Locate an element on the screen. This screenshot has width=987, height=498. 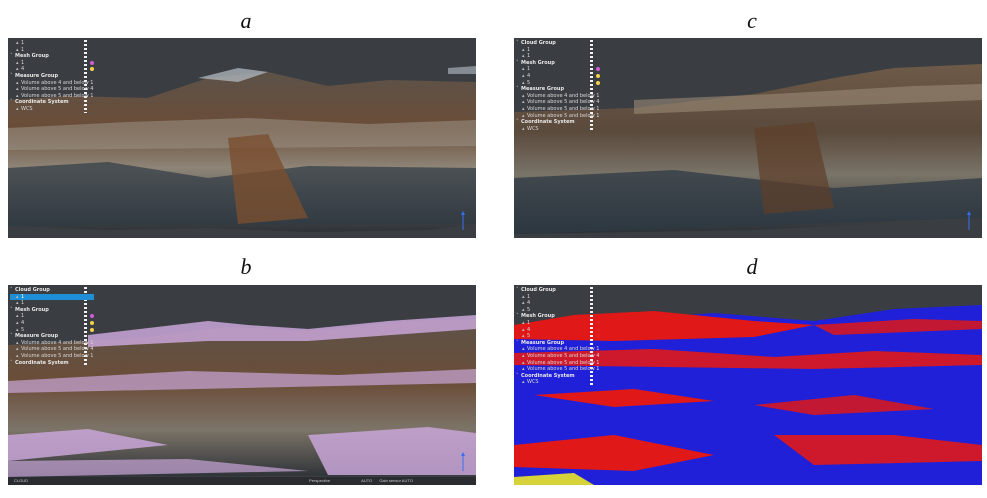
tree-item-label: Volume above 5 and below 4 is located at coordinates (57, 89).